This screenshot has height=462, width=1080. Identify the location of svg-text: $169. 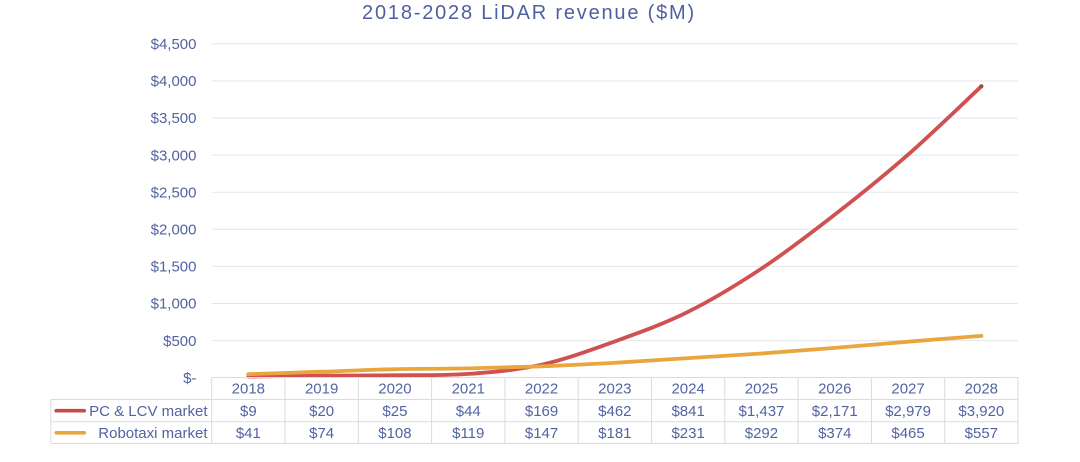
(541, 411).